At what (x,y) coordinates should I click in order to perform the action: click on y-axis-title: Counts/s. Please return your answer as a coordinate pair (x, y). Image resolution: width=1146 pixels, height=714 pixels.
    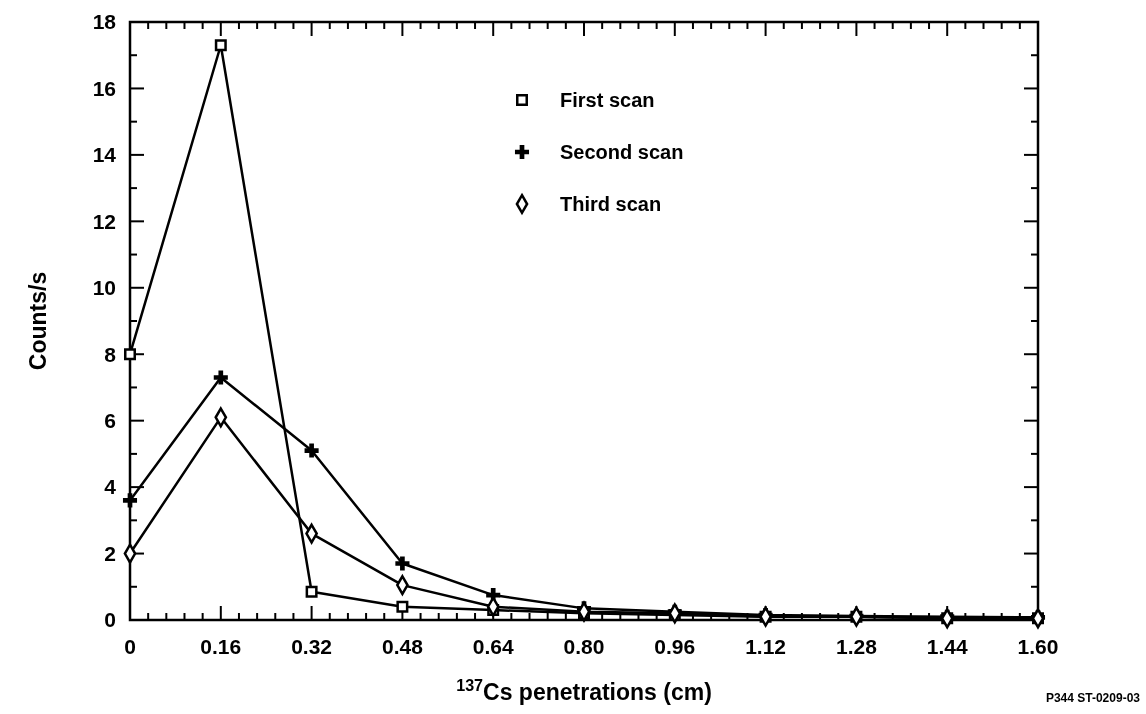
    Looking at the image, I should click on (38, 321).